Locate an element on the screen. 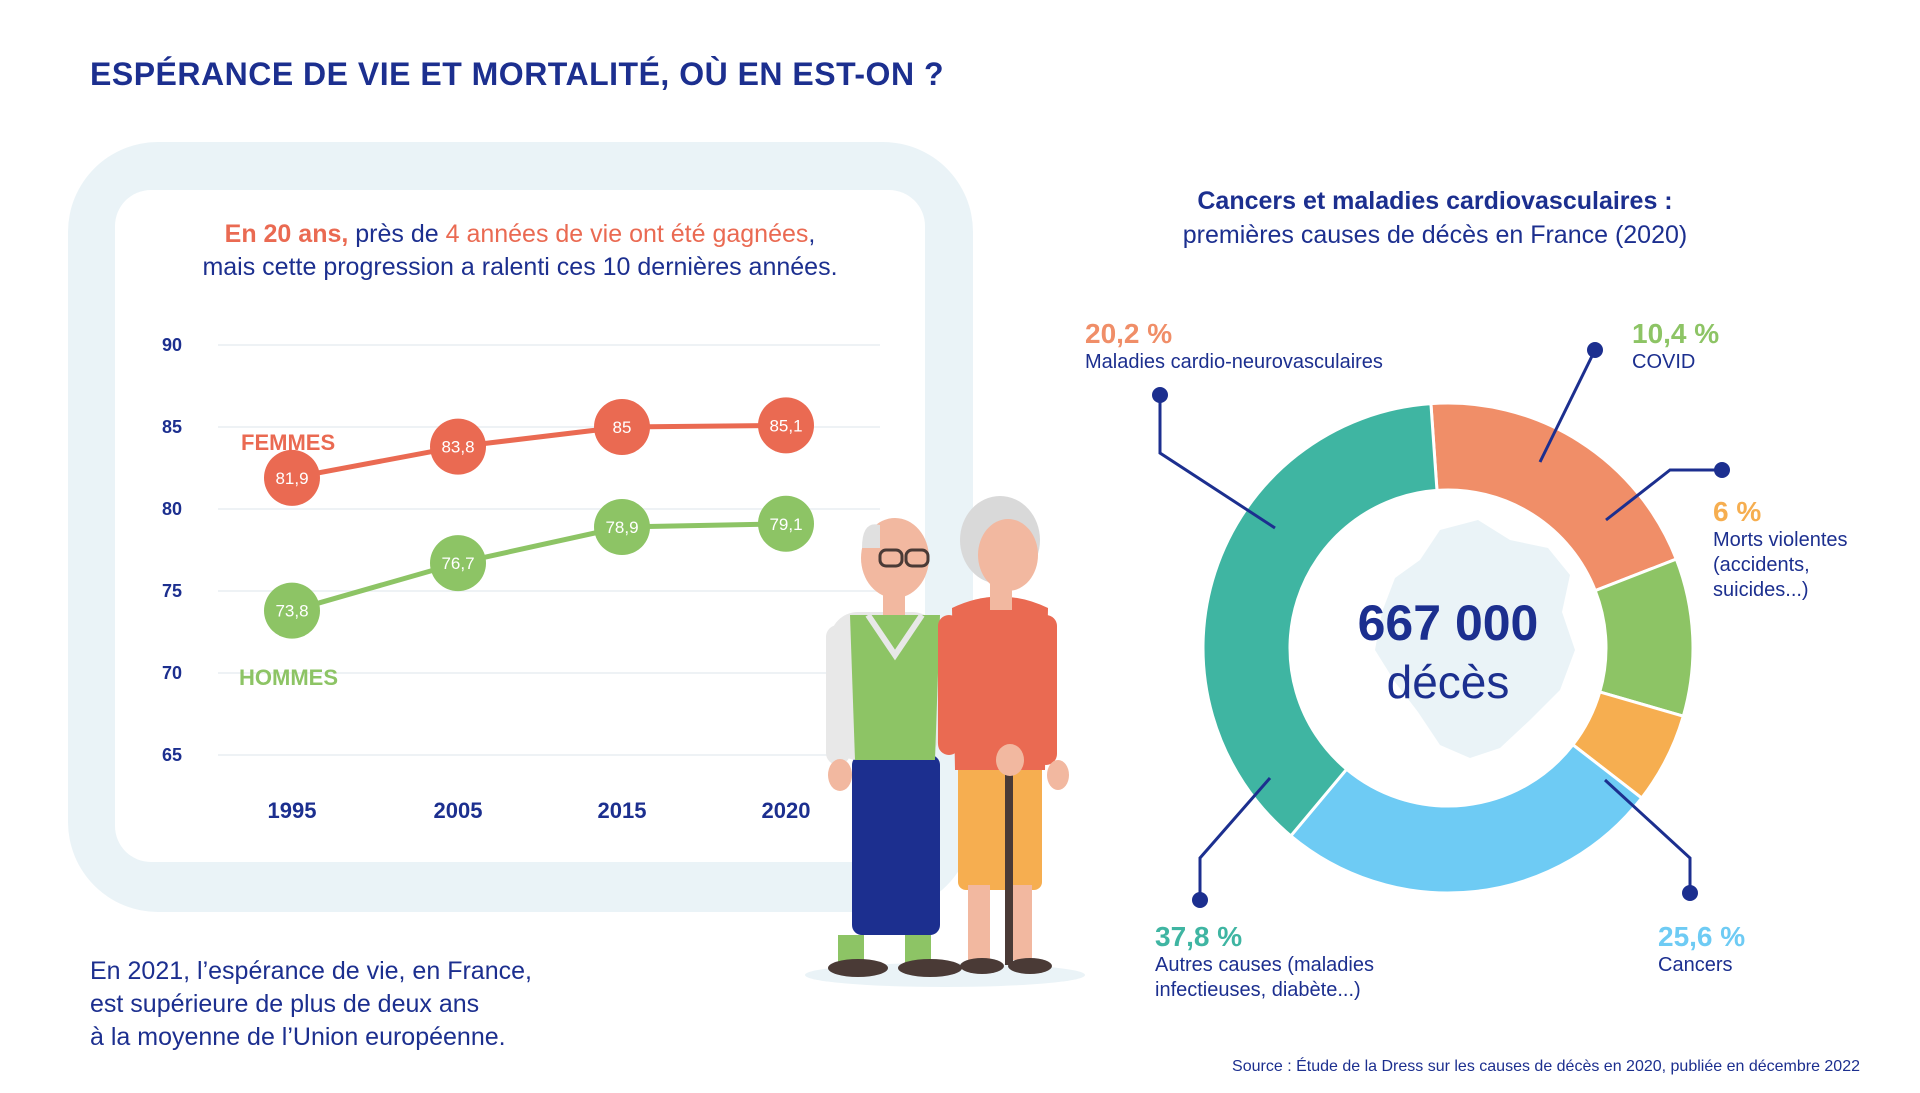  callout-violent-label-line: suicides...) is located at coordinates (1761, 590).